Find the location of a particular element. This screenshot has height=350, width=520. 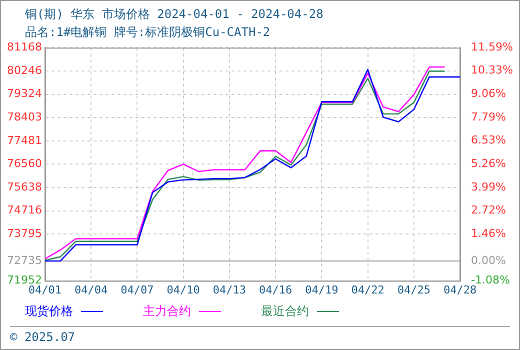

y2-tick-label: 10.33% is located at coordinates (492, 70).